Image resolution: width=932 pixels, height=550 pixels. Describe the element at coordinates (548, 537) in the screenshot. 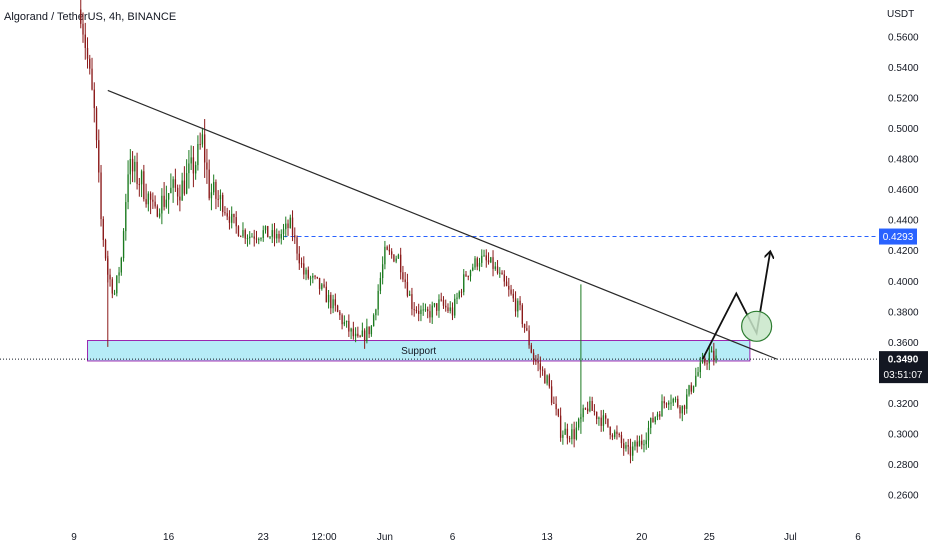

I see `x-tick-label: 13` at that location.